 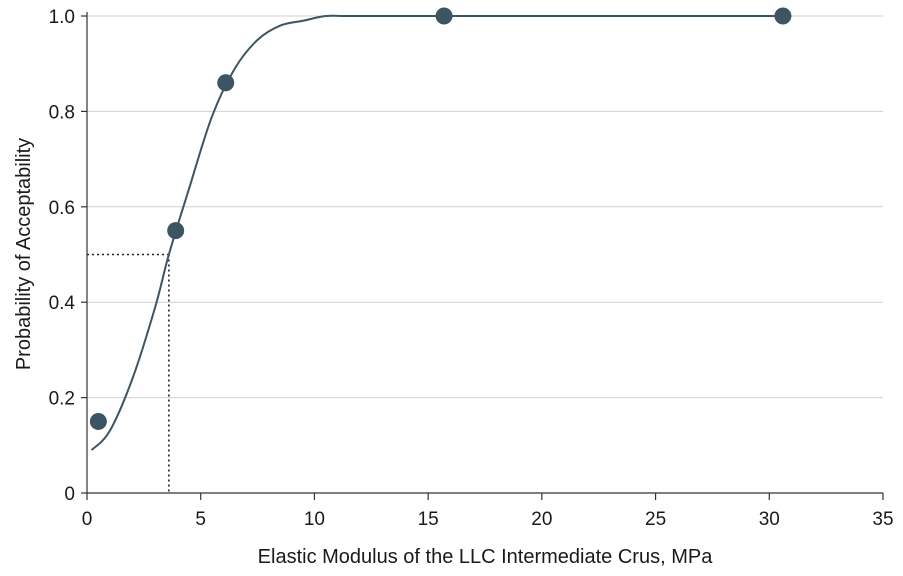 I want to click on y-axis-label: Probability of Acceptability, so click(x=24, y=254).